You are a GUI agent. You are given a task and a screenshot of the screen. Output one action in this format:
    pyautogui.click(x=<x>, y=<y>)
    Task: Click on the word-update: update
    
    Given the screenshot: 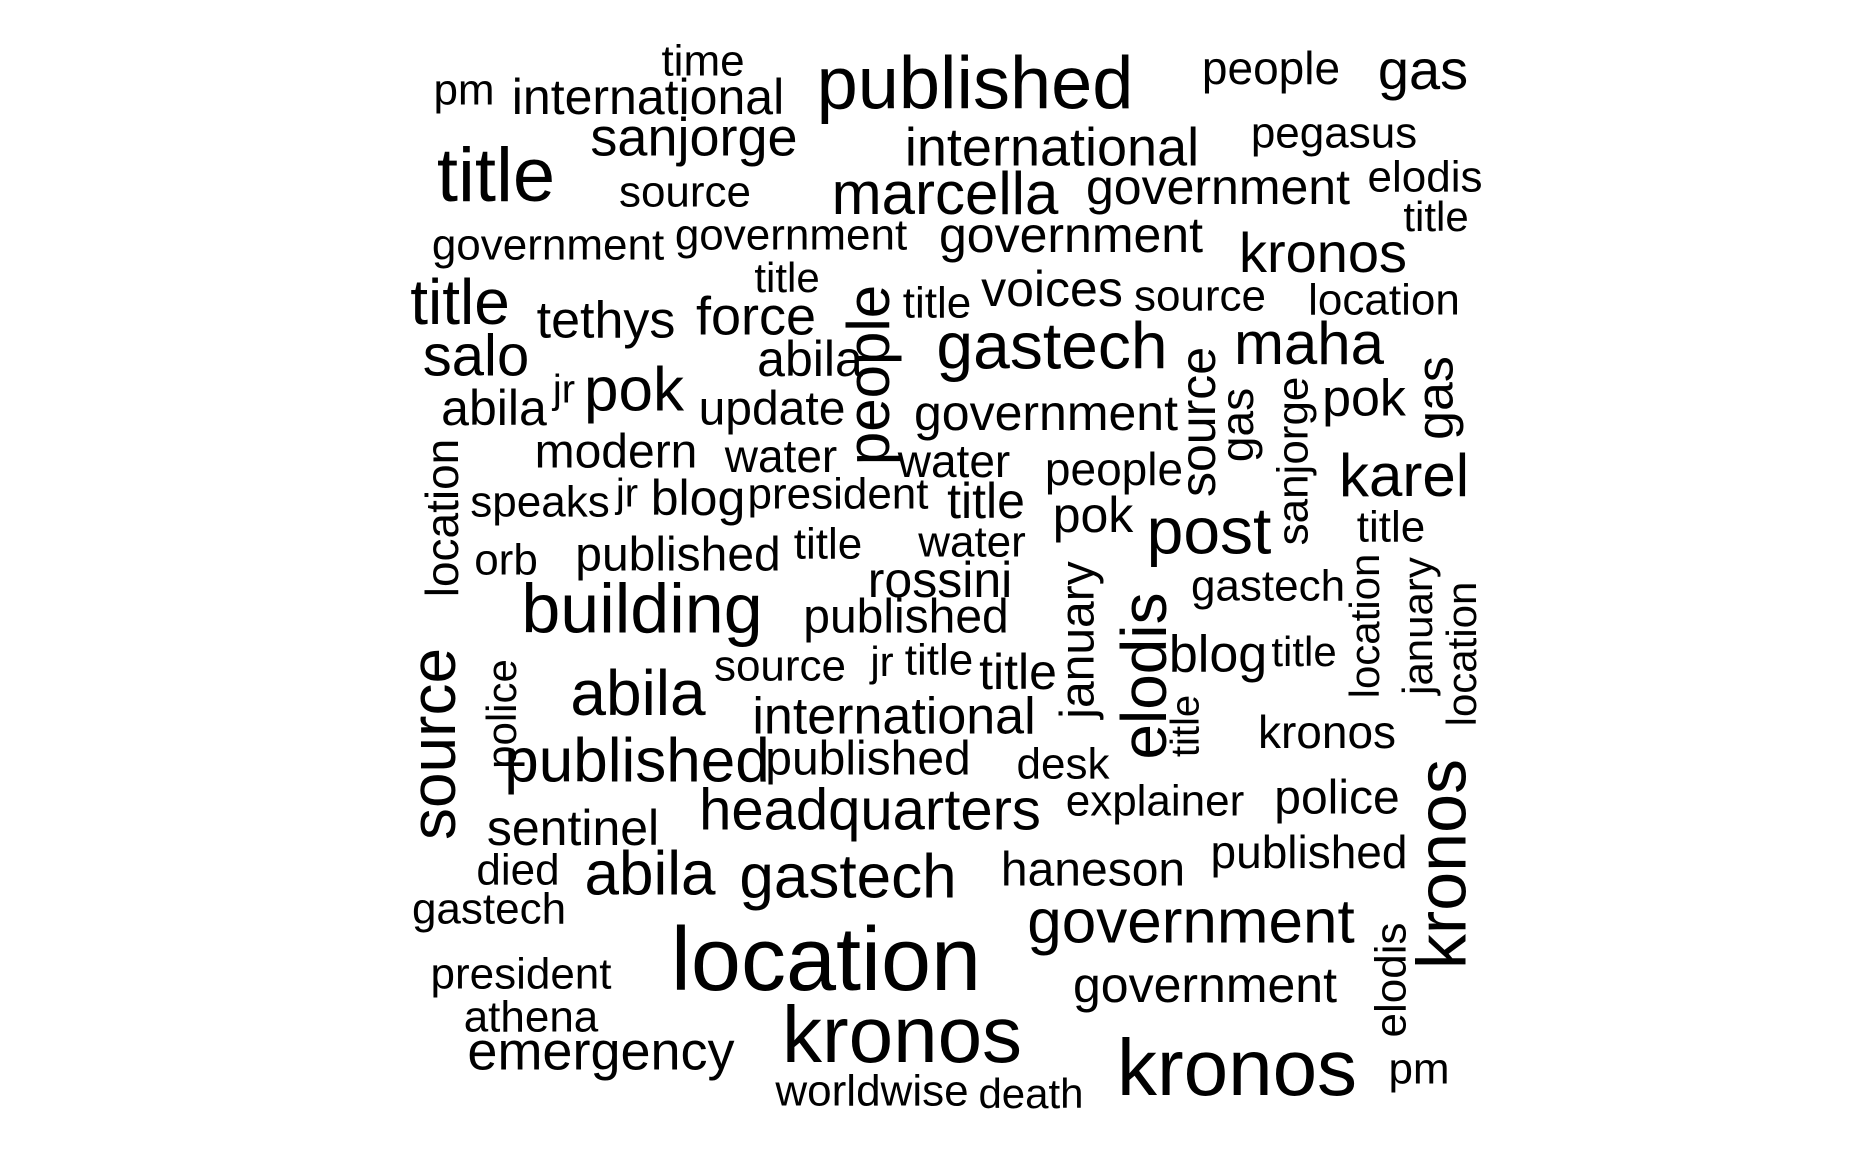 What is the action you would take?
    pyautogui.click(x=772, y=409)
    